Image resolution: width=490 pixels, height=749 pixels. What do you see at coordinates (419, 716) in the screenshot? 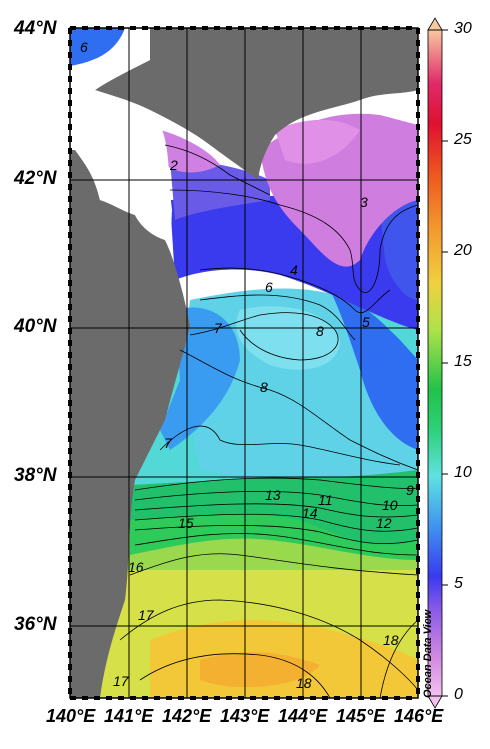
I see `lon-label-146e: 146°E` at bounding box center [419, 716].